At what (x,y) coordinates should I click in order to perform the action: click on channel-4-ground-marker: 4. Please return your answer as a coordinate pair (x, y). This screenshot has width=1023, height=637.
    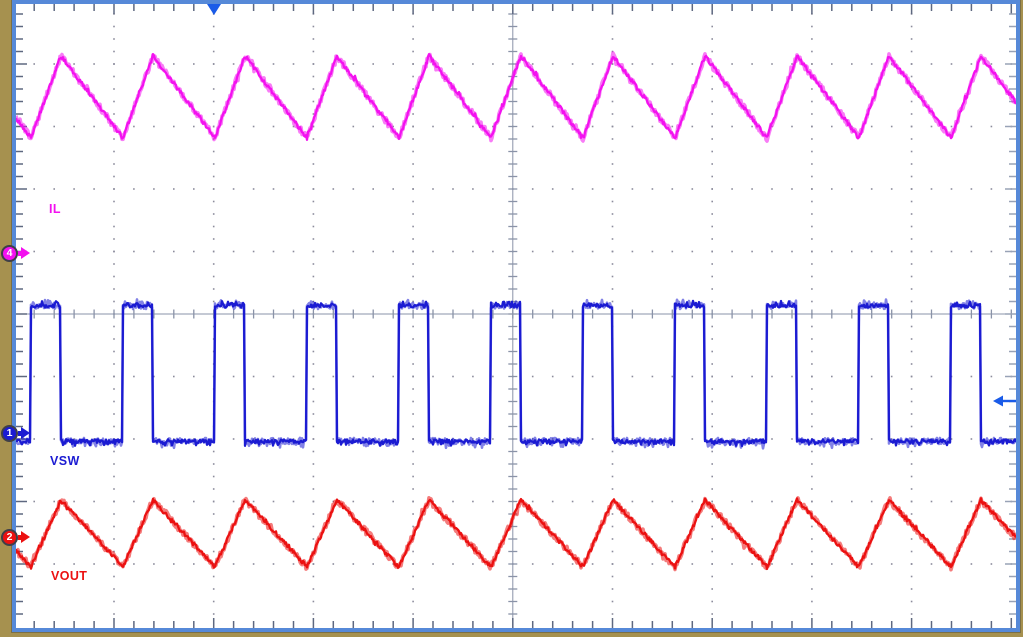
    Looking at the image, I should click on (15, 253).